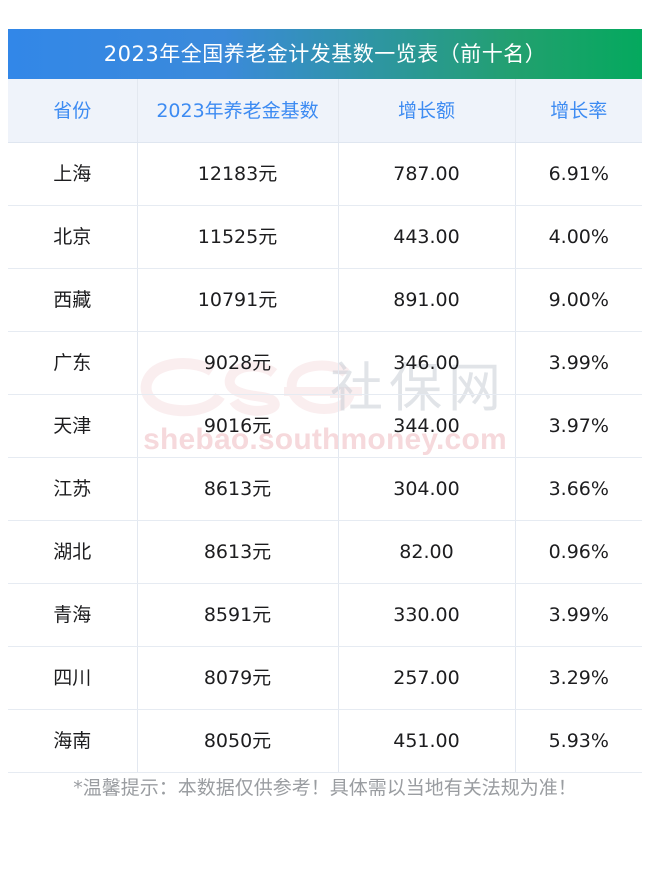 The height and width of the screenshot is (880, 650). Describe the element at coordinates (238, 741) in the screenshot. I see `cell-base: 8050元` at that location.